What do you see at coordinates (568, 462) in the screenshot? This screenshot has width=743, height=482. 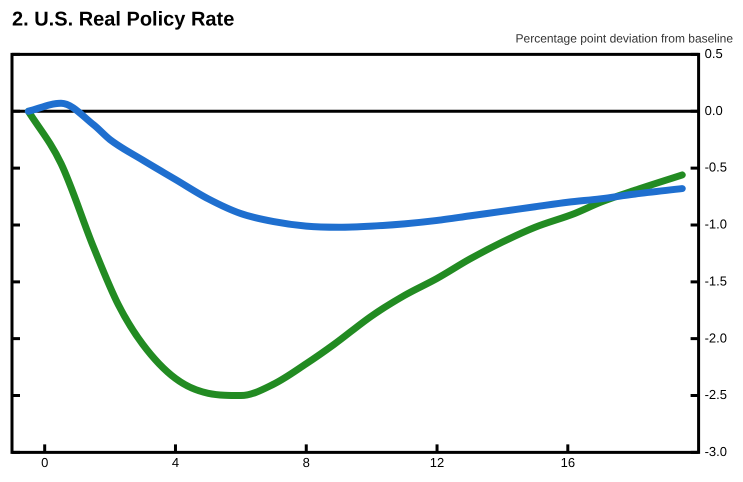 I see `x-tick-label: 16` at bounding box center [568, 462].